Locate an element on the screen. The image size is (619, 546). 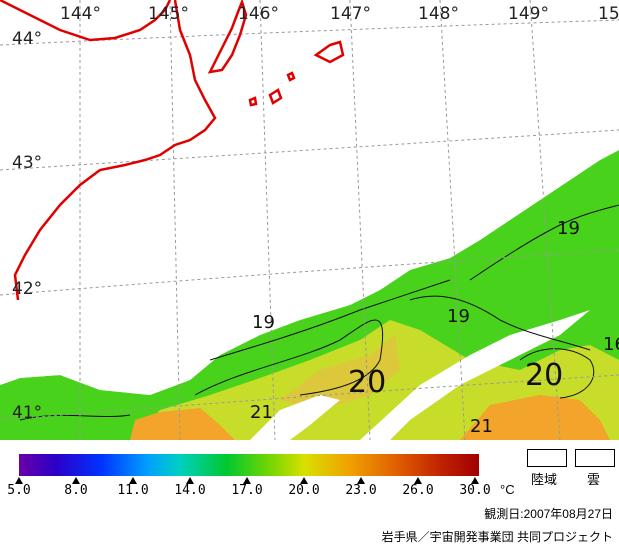
scale-tick-label: 30.0 is located at coordinates (475, 490).